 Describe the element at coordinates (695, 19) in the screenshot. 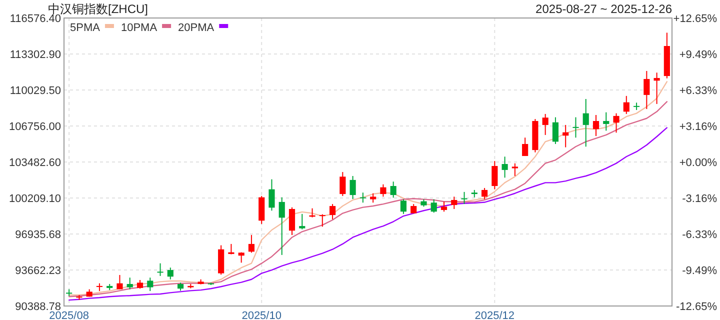

I see `y2-tick-label: +12.65%` at that location.